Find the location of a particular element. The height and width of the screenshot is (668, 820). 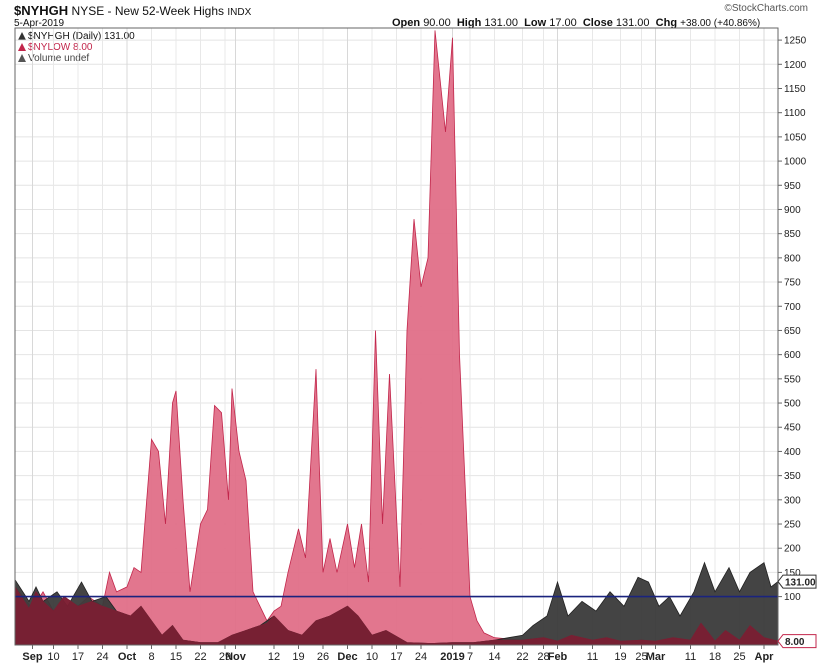

y-tick-label: 150 is located at coordinates (792, 573).